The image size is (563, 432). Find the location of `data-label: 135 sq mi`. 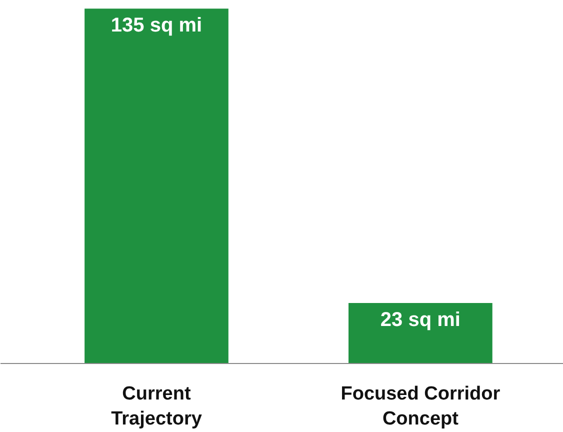

data-label: 135 sq mi is located at coordinates (156, 25).